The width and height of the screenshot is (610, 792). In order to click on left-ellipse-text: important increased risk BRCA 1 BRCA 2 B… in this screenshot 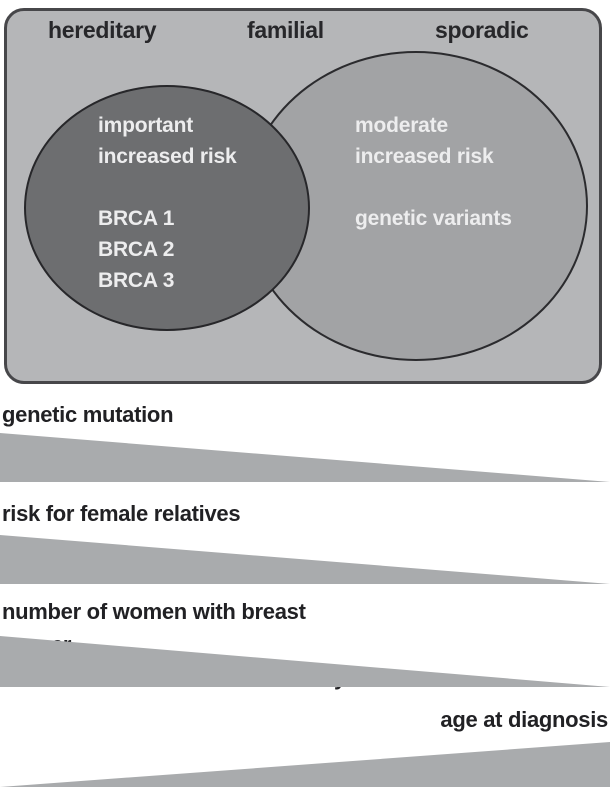, I will do `click(167, 203)`.